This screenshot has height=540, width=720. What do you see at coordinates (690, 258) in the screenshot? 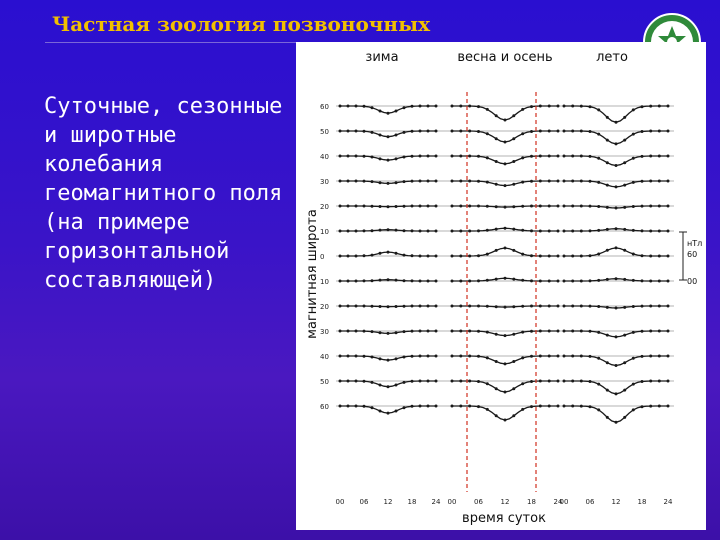
I see `scale-legend: нТл 60 00` at bounding box center [690, 258].